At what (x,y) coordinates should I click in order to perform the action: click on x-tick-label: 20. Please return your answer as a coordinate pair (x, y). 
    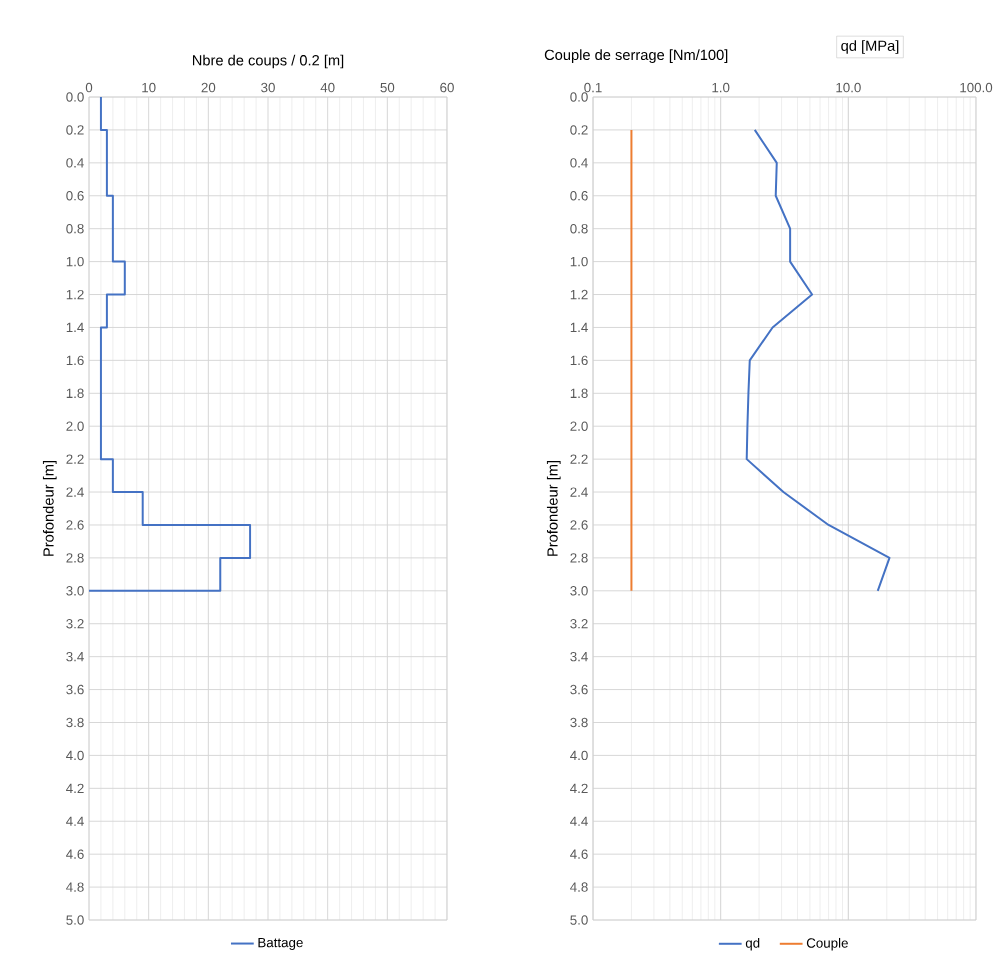
    Looking at the image, I should click on (208, 87).